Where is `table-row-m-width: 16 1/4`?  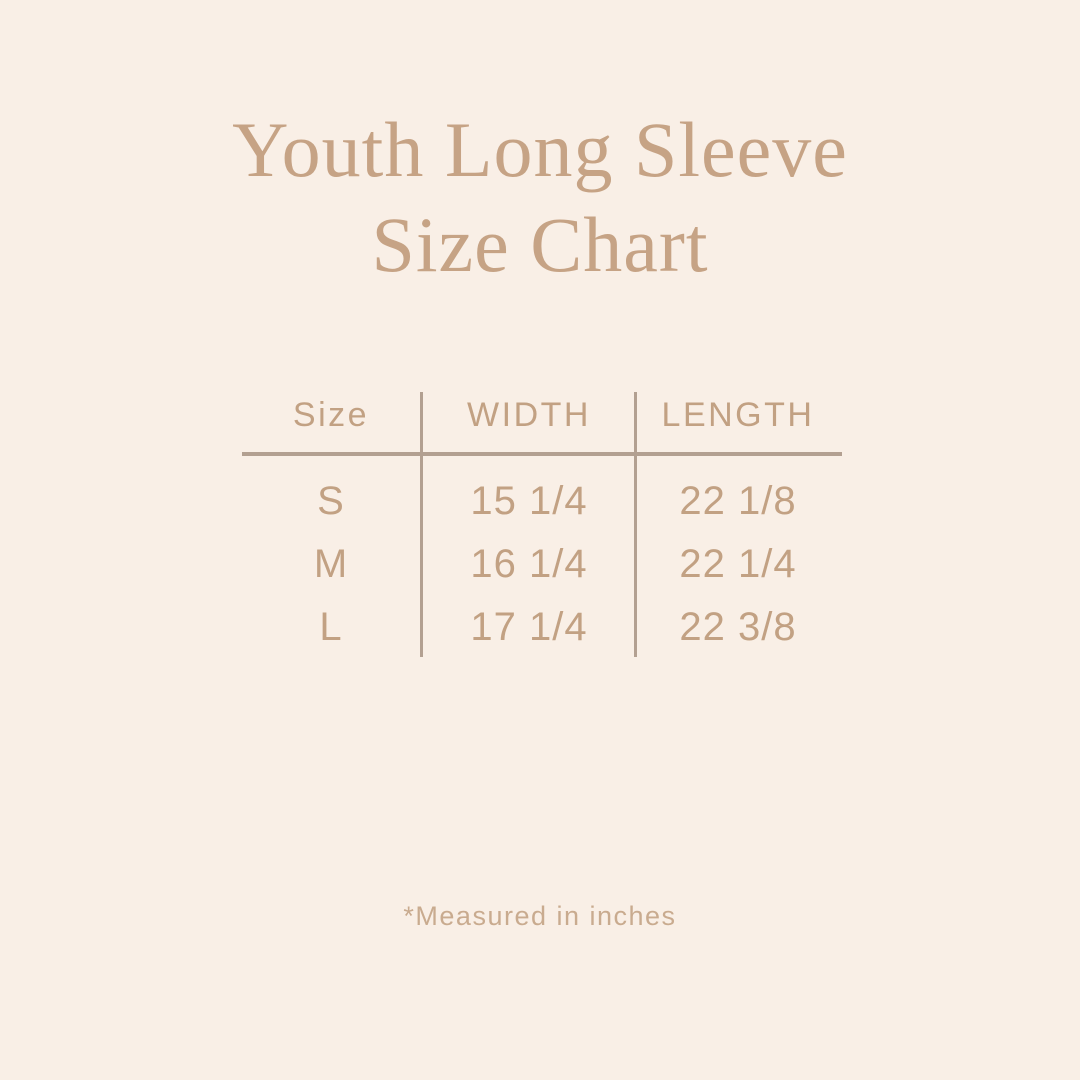
table-row-m-width: 16 1/4 is located at coordinates (529, 564).